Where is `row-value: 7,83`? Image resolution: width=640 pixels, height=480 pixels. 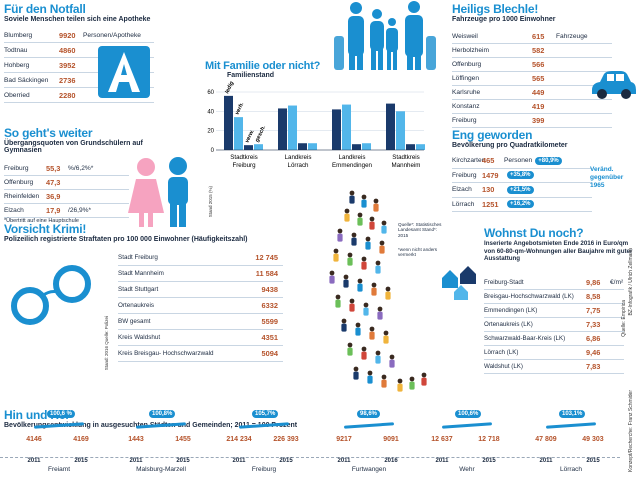
row-value: 7,83 is located at coordinates (593, 366).